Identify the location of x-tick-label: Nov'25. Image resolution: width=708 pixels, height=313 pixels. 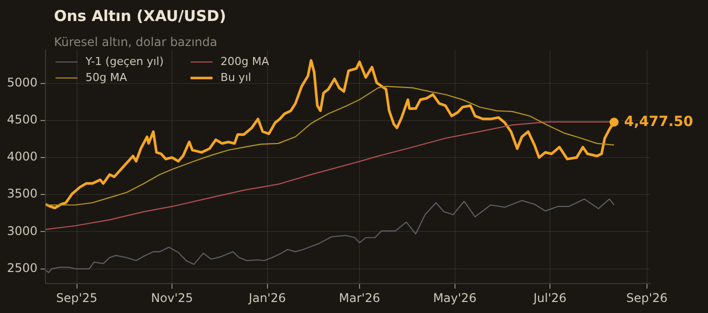
(172, 297).